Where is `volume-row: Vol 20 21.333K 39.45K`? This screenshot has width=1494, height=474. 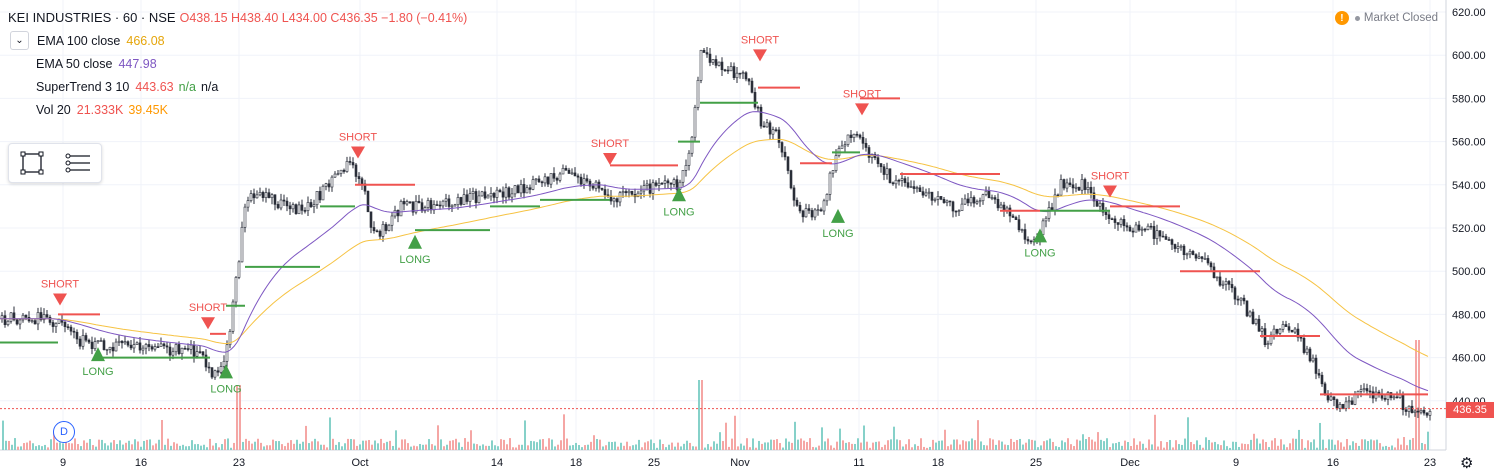 volume-row: Vol 20 21.333K 39.45K is located at coordinates (237, 109).